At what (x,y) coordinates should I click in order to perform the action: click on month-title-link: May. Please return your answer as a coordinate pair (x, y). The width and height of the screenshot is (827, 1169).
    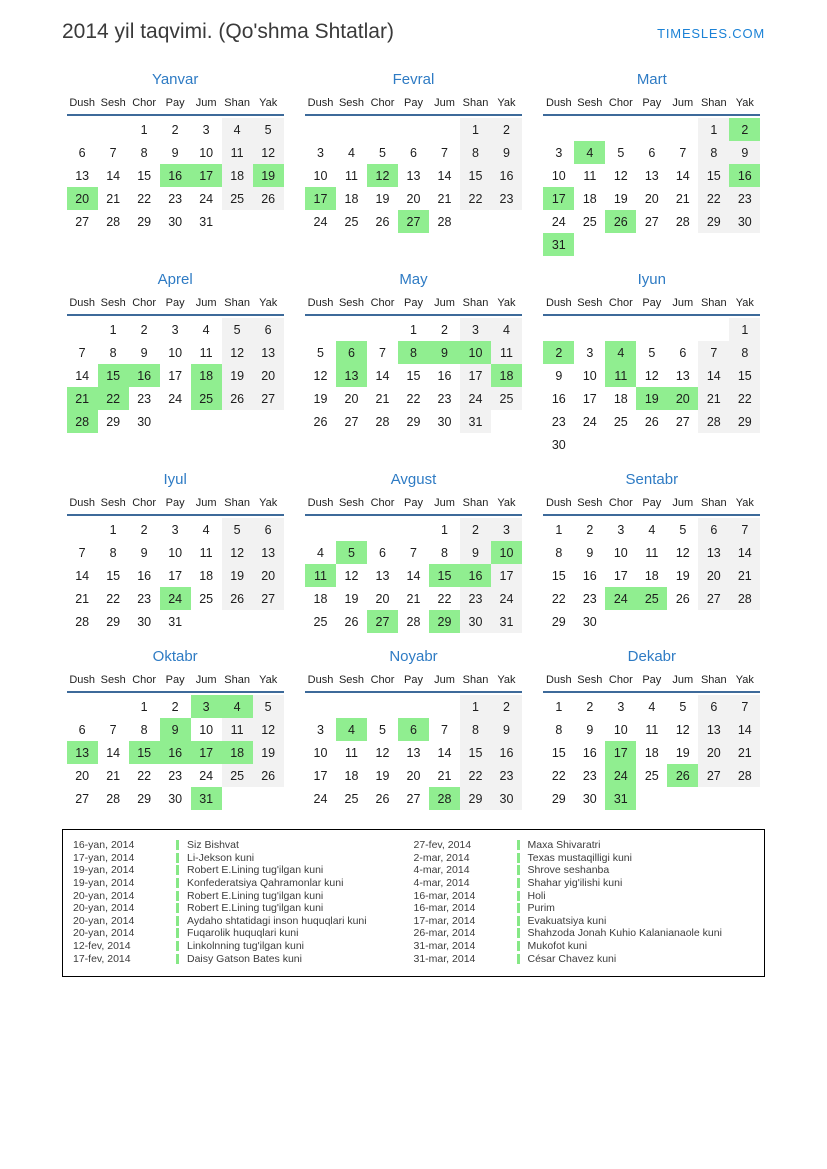
    Looking at the image, I should click on (413, 279).